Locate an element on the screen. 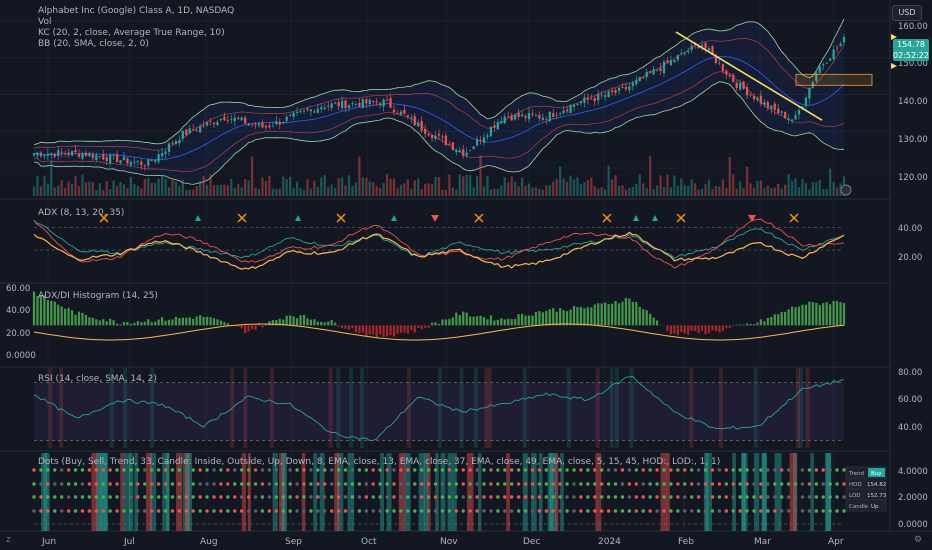  hist-title: ADX/DI Histogram (14, 25) is located at coordinates (98, 296).